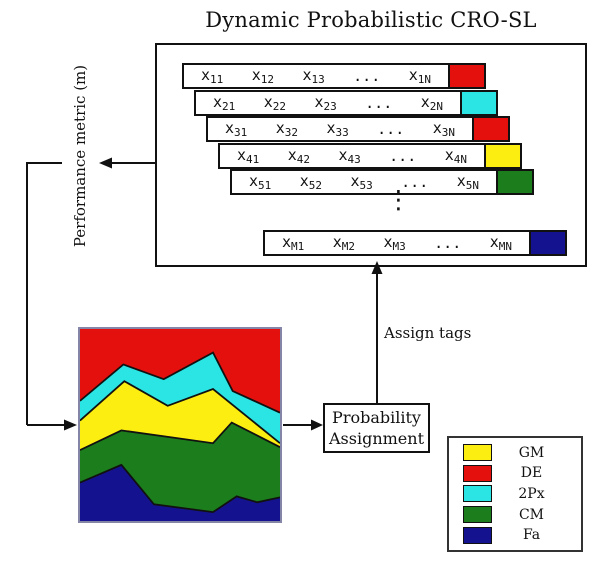  Describe the element at coordinates (515, 182) in the screenshot. I see `tag-swatch-CM` at that location.